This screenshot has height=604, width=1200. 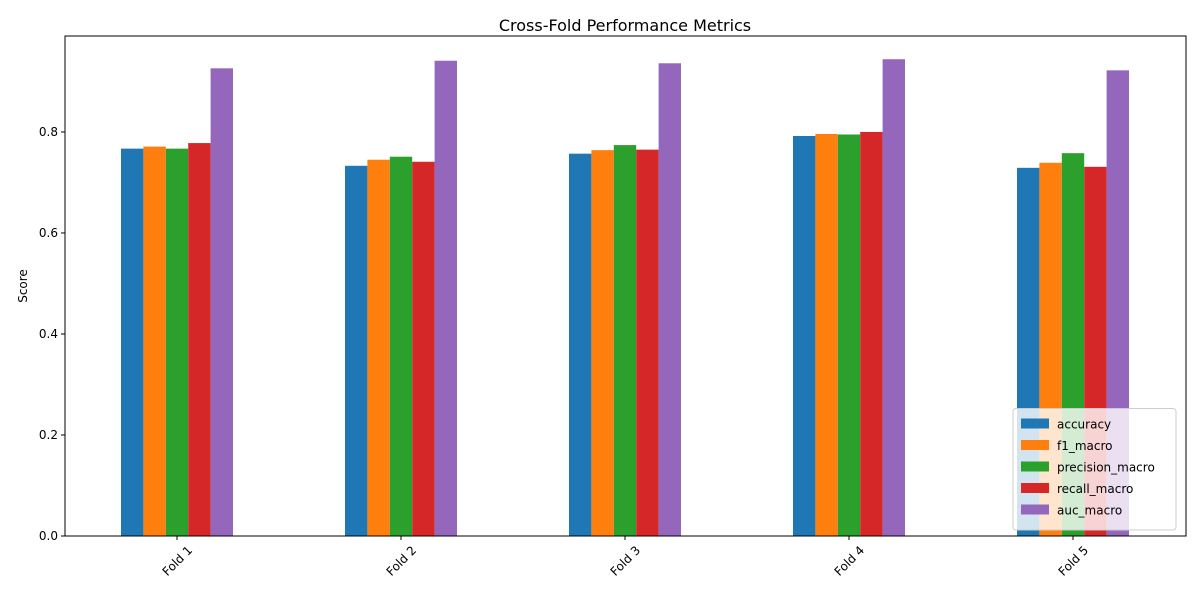 I want to click on x-tick-label: Fold 4, so click(x=850, y=561).